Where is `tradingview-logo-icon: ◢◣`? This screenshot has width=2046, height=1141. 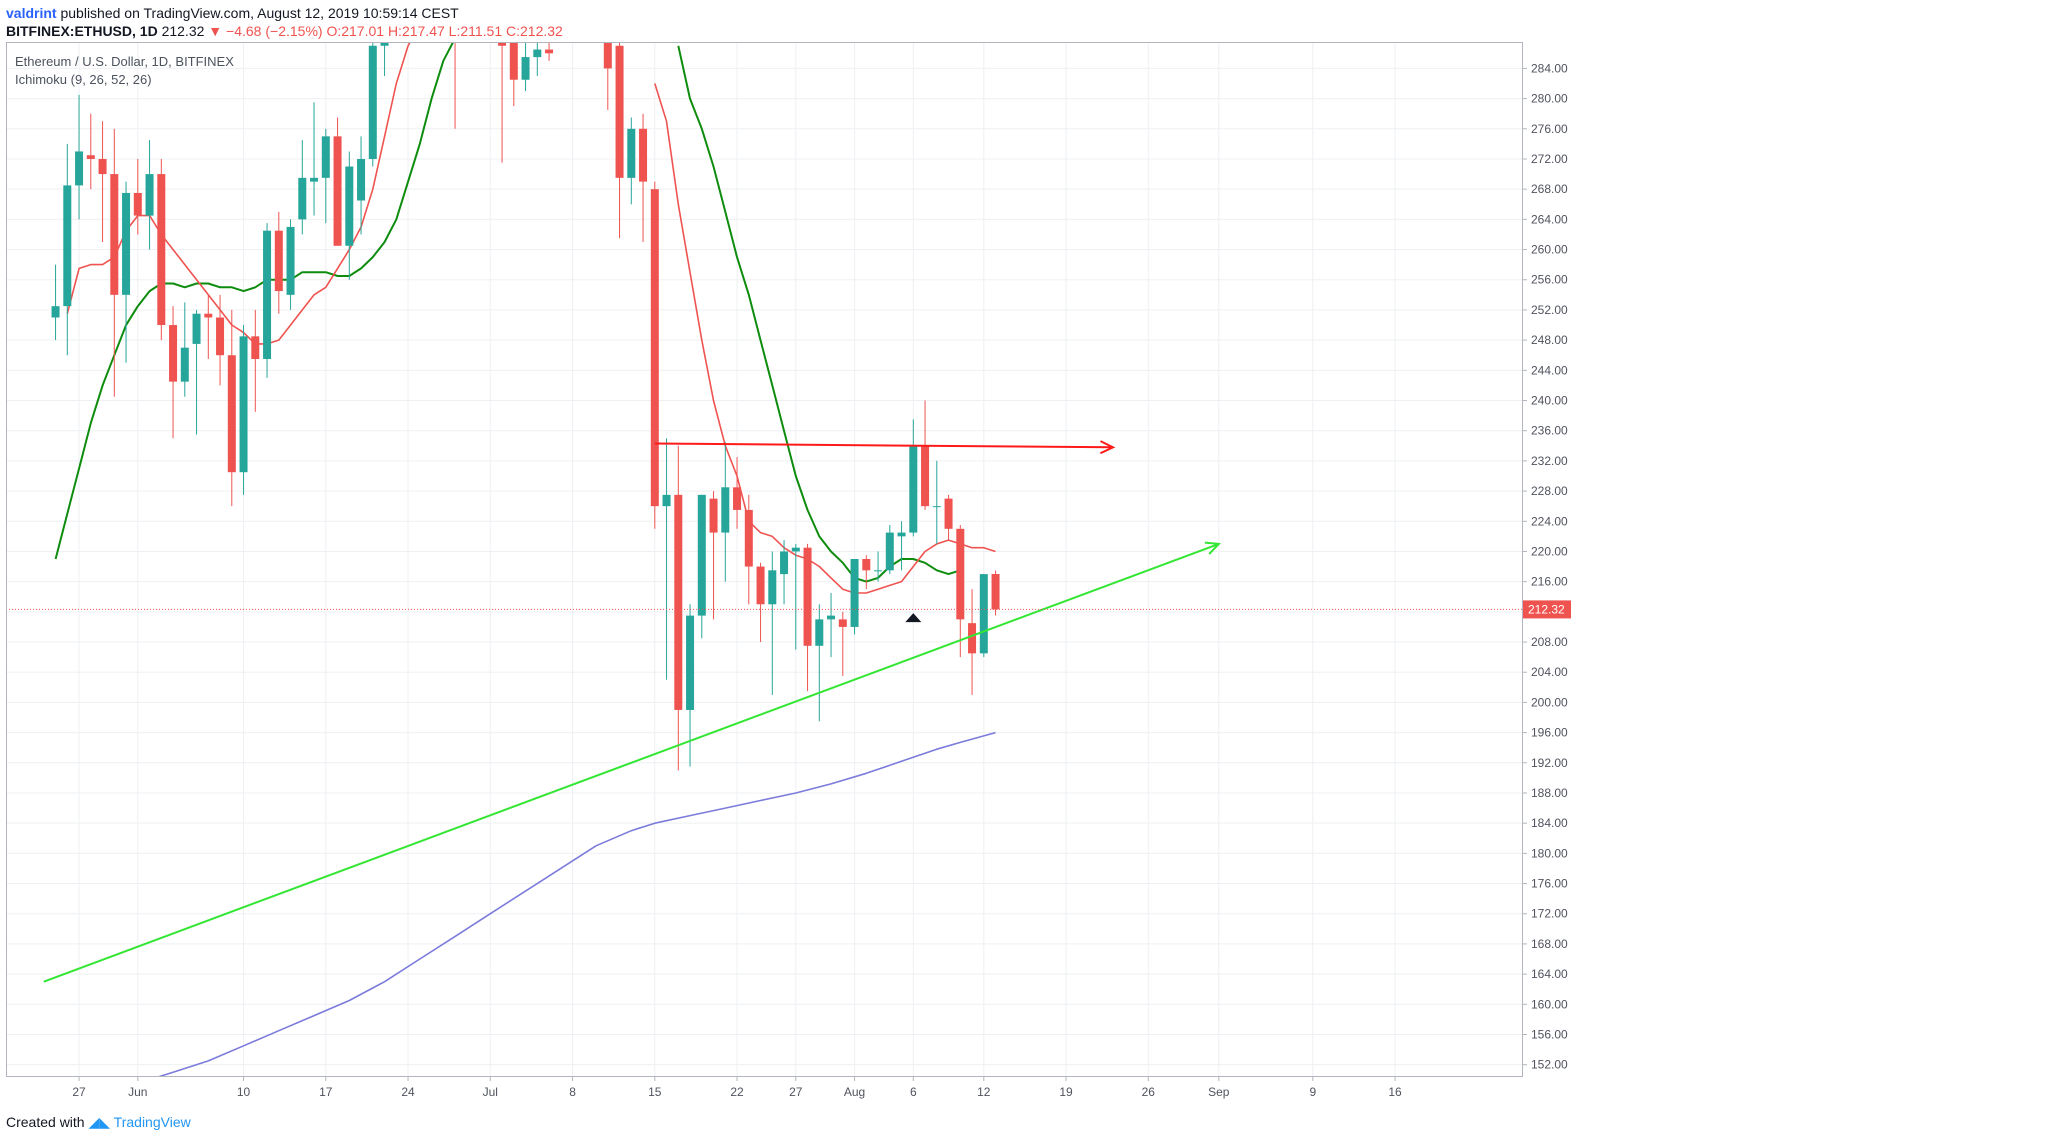
tradingview-logo-icon: ◢◣ is located at coordinates (99, 1122).